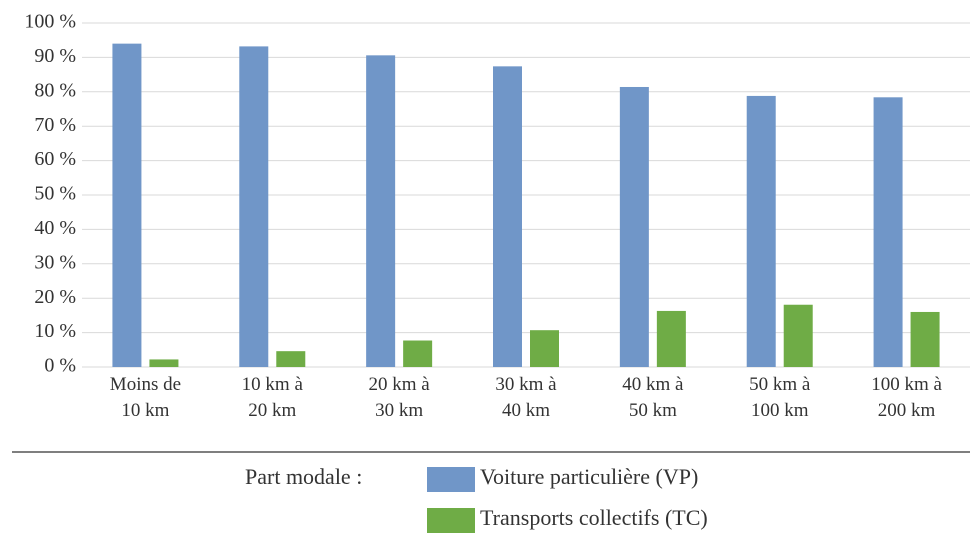 This screenshot has height=538, width=974. Describe the element at coordinates (55, 90) in the screenshot. I see `y-tick-label: 80 %` at that location.